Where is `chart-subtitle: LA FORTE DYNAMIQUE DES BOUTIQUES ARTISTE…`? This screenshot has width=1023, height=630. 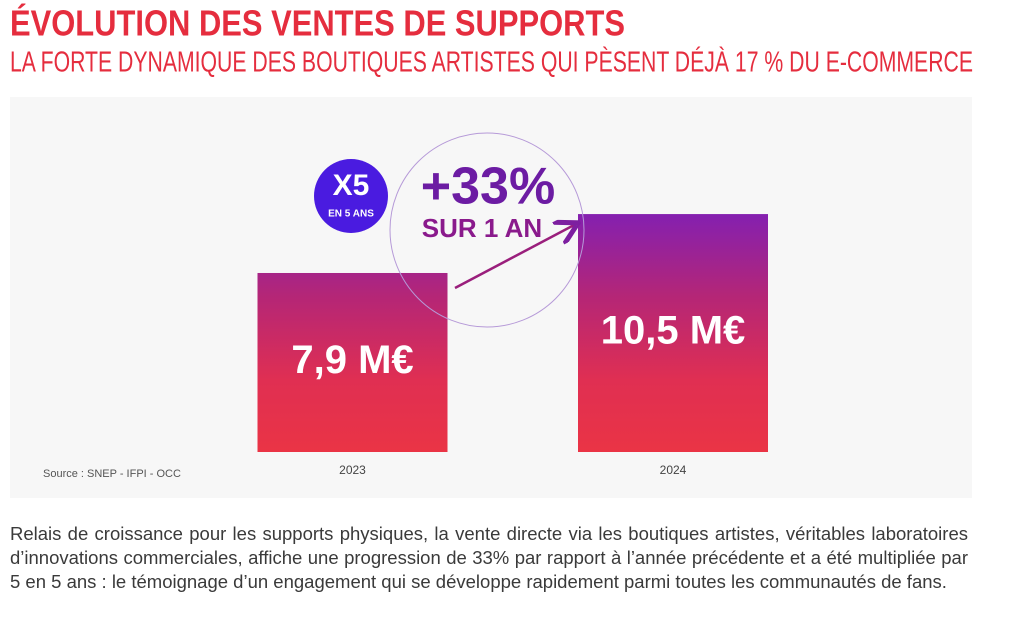
chart-subtitle: LA FORTE DYNAMIQUE DES BOUTIQUES ARTISTE… is located at coordinates (491, 62).